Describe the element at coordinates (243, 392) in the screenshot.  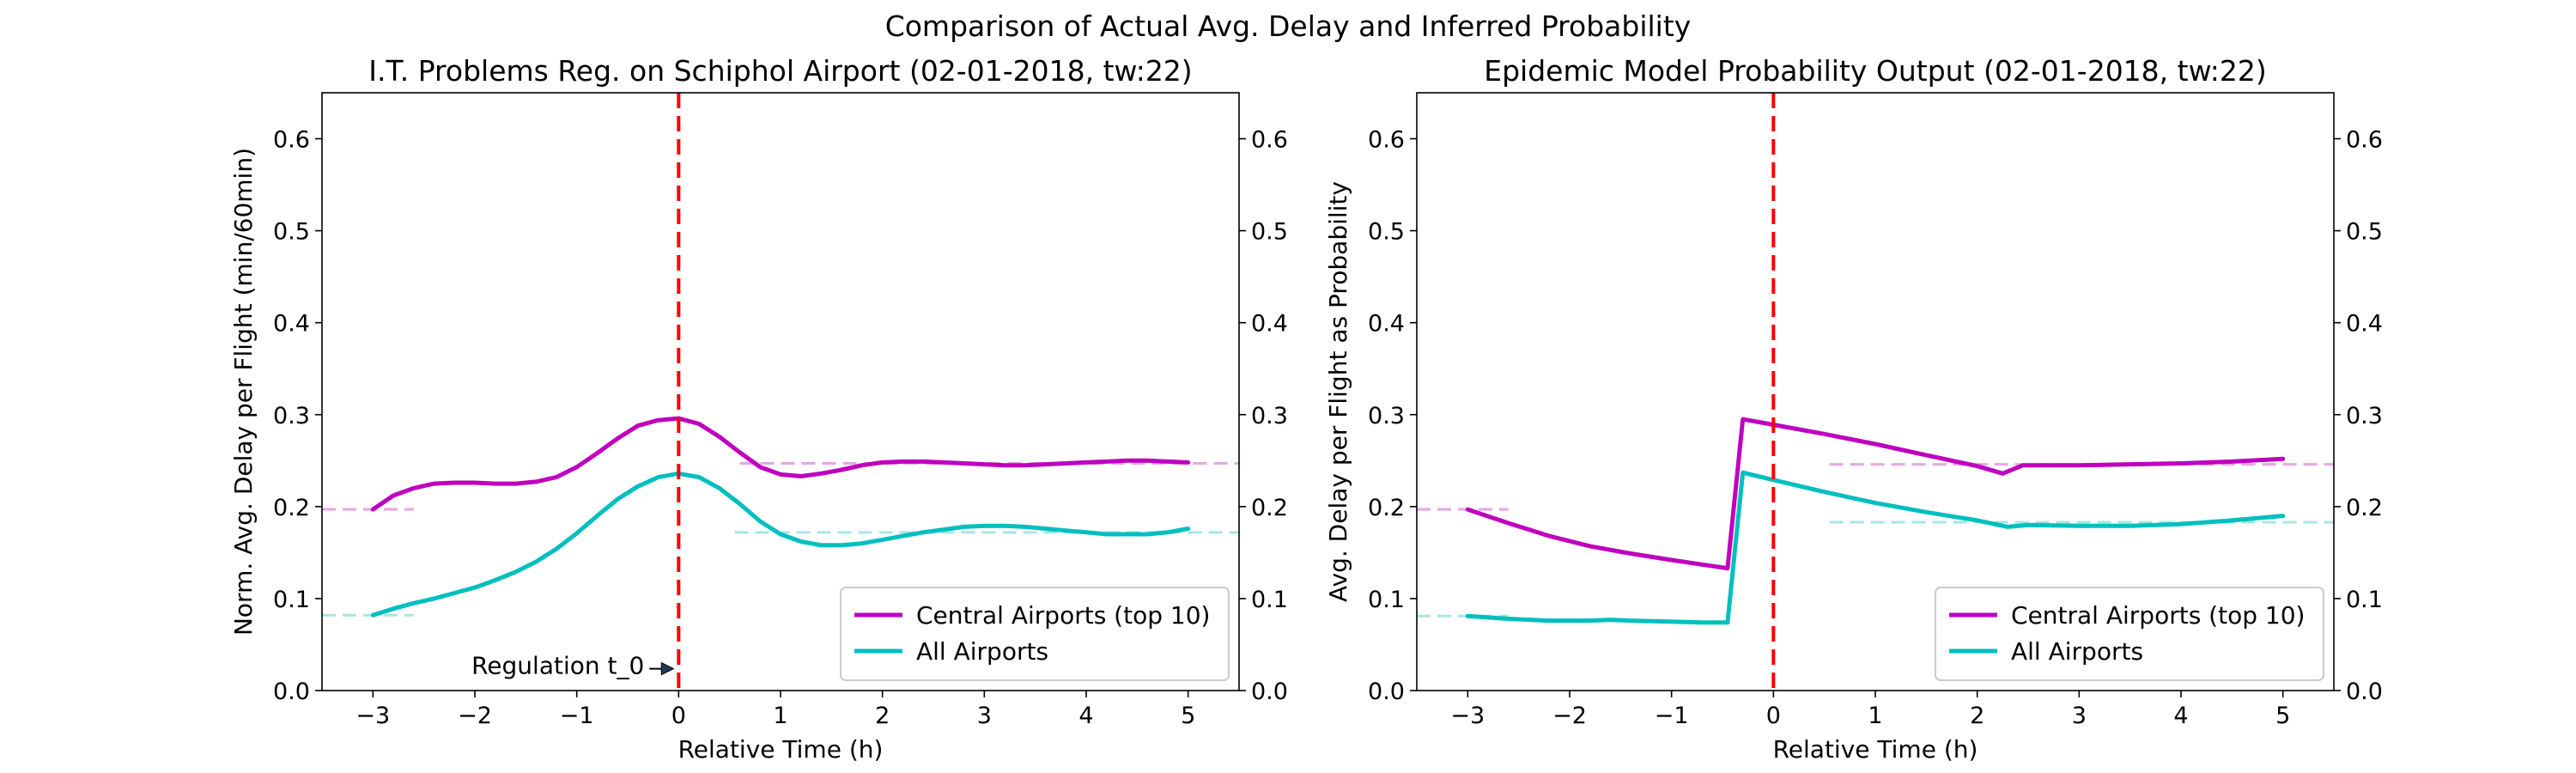
I see `y-axis-label: Norm. Avg. Delay per Flight (min/60min)` at that location.